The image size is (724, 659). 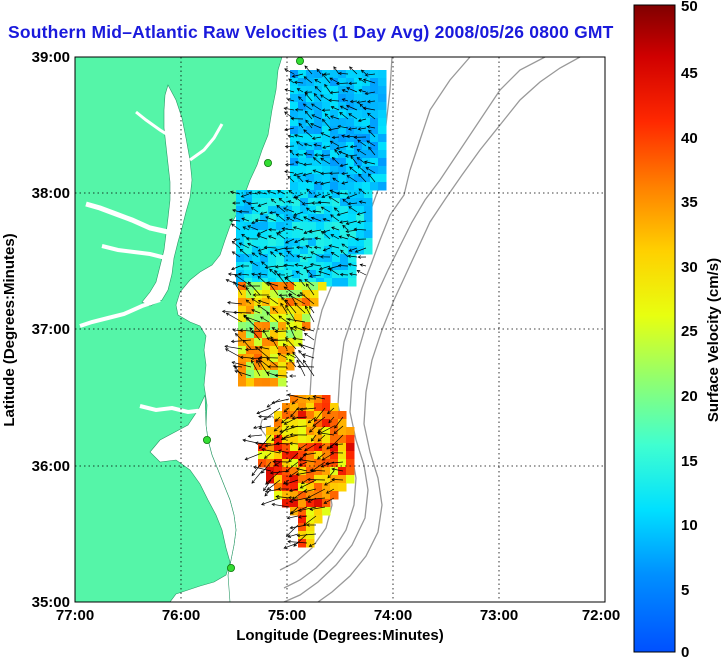 I want to click on rappahannock-river, so click(x=134, y=252).